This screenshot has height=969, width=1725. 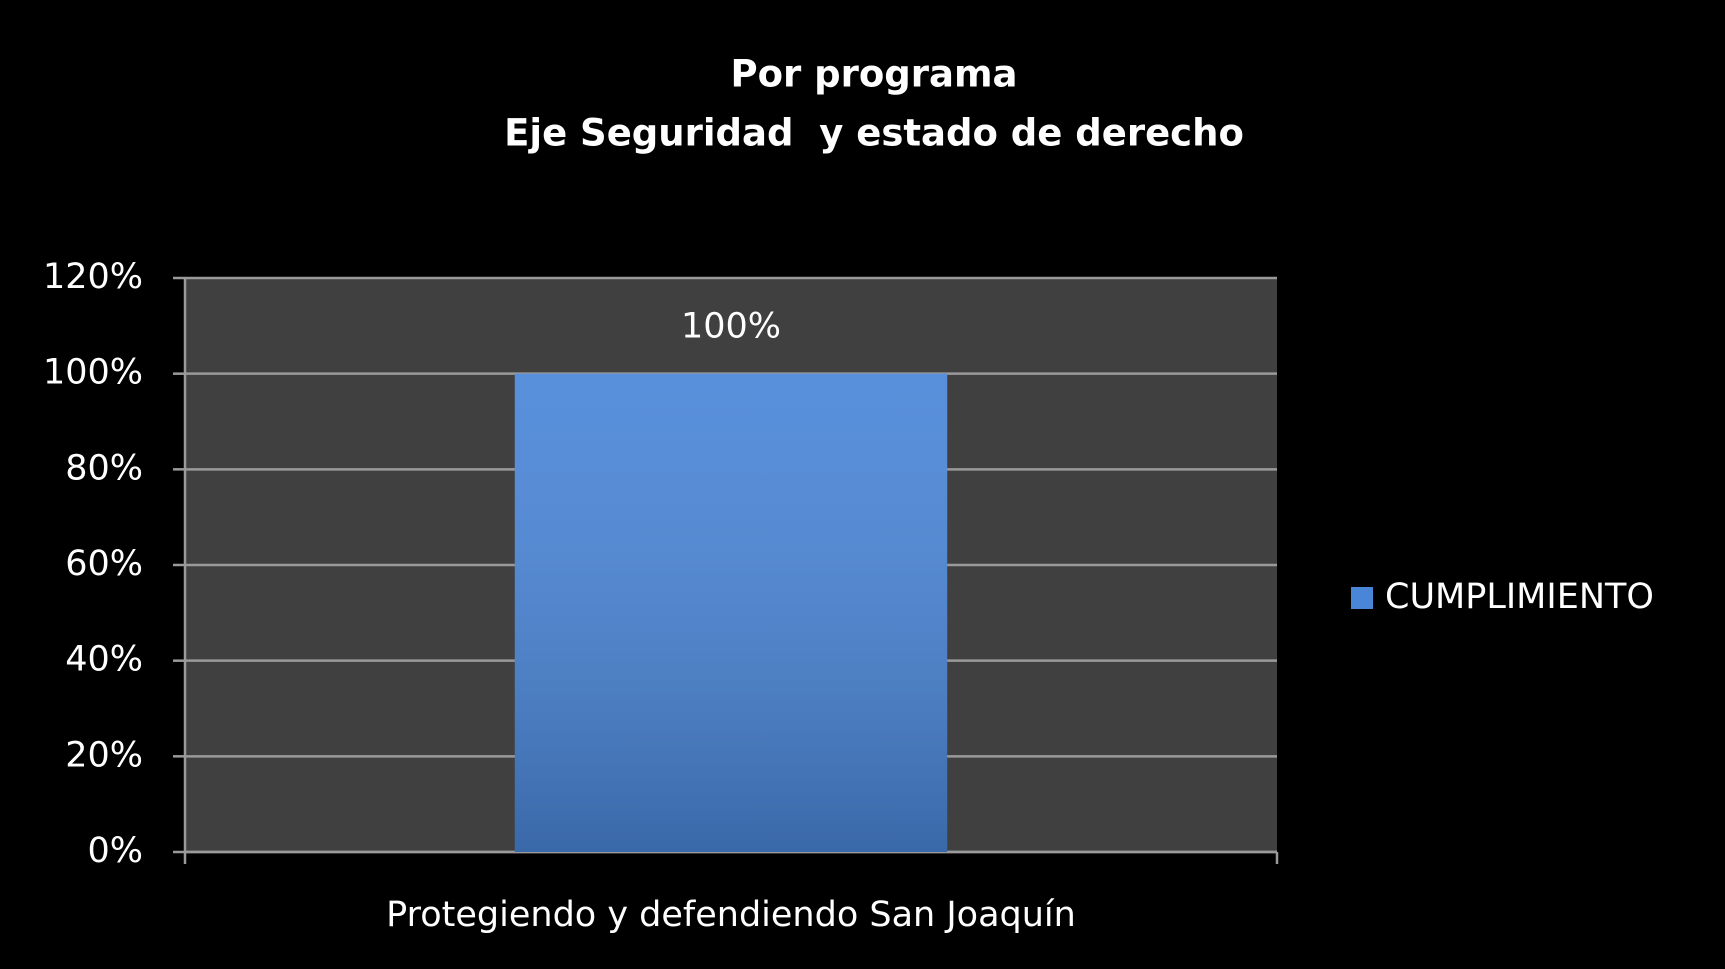 I want to click on y-tick-label: 120%, so click(x=93, y=277).